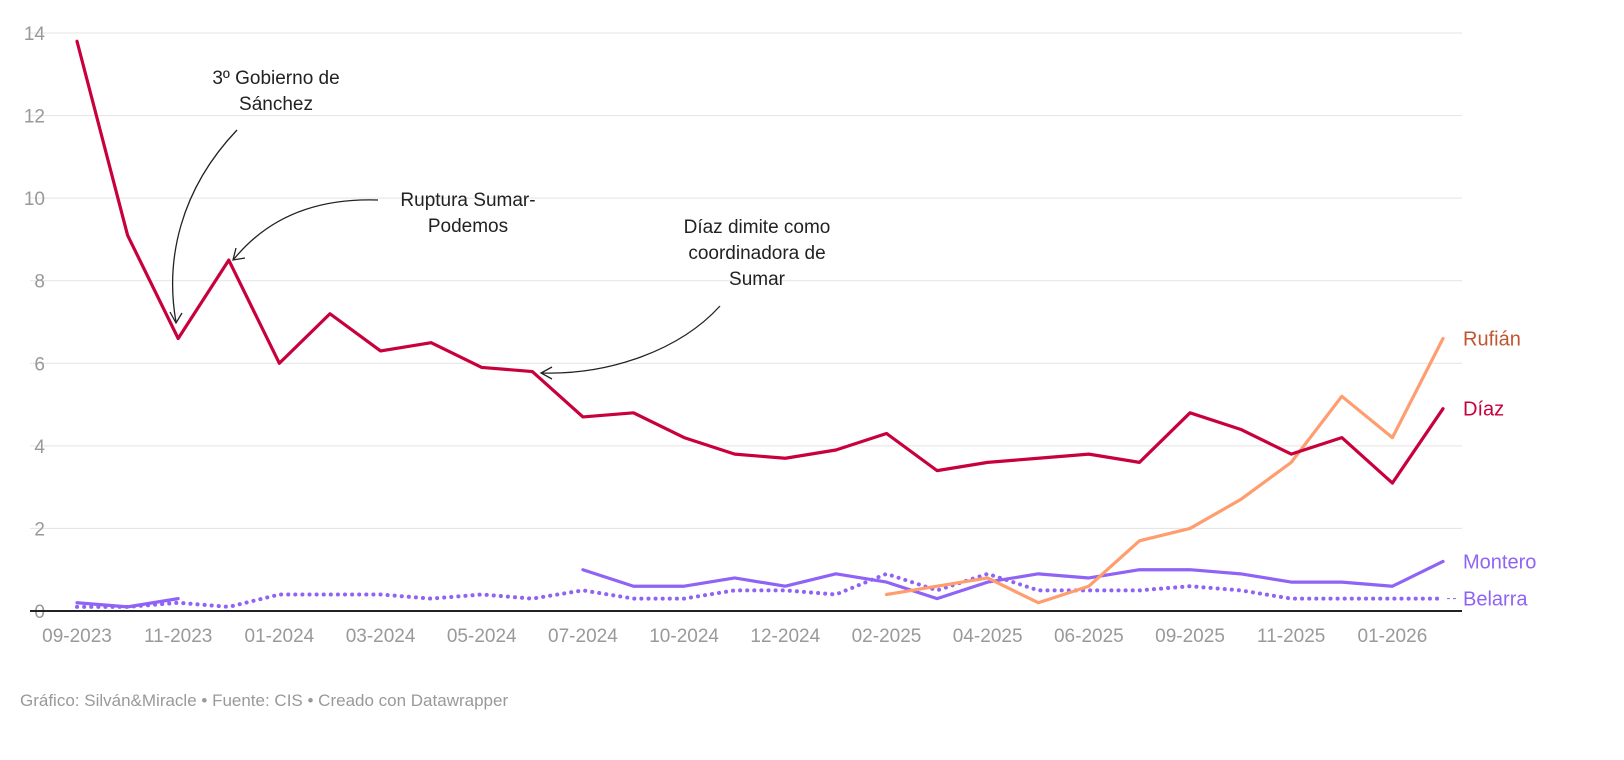 This screenshot has height=760, width=1624. What do you see at coordinates (39, 447) in the screenshot?
I see `y-tick-label: 4` at bounding box center [39, 447].